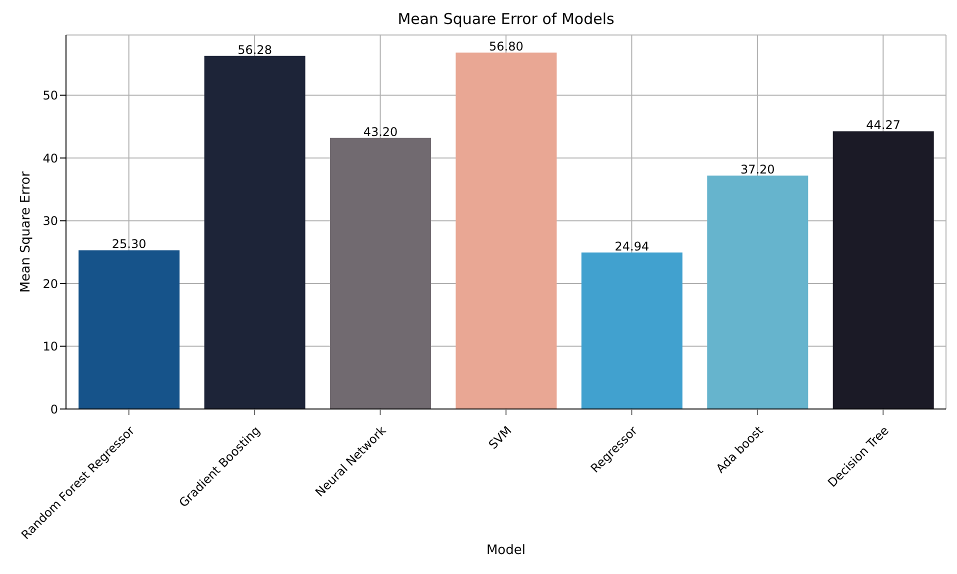 The height and width of the screenshot is (574, 957). What do you see at coordinates (50, 347) in the screenshot?
I see `y-tick-label: 10` at bounding box center [50, 347].